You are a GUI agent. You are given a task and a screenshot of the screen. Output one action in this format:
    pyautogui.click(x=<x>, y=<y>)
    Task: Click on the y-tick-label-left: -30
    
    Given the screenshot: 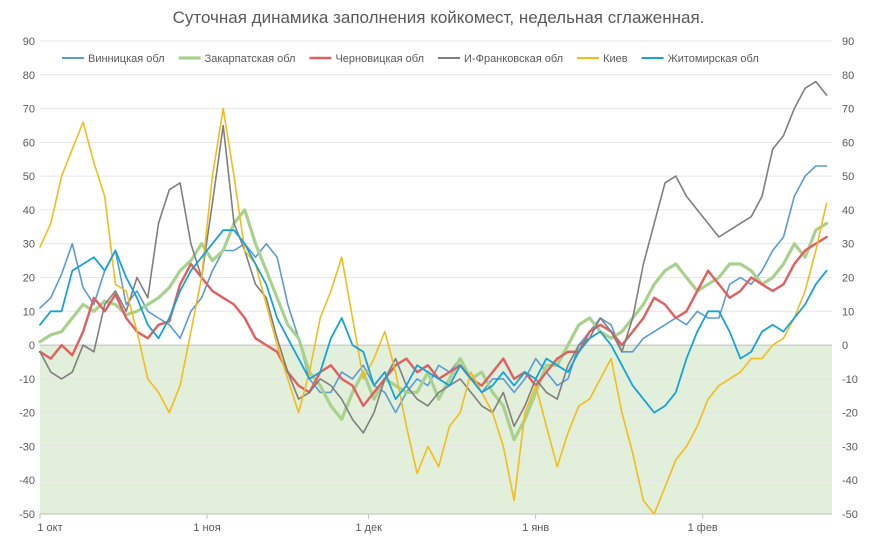 What is the action you would take?
    pyautogui.click(x=27, y=447)
    